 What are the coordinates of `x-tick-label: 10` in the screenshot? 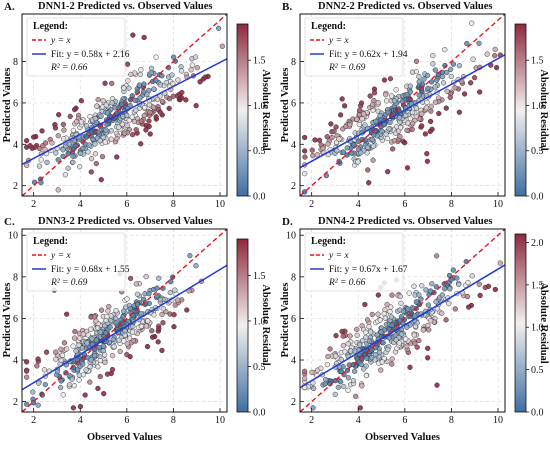 It's located at (220, 204).